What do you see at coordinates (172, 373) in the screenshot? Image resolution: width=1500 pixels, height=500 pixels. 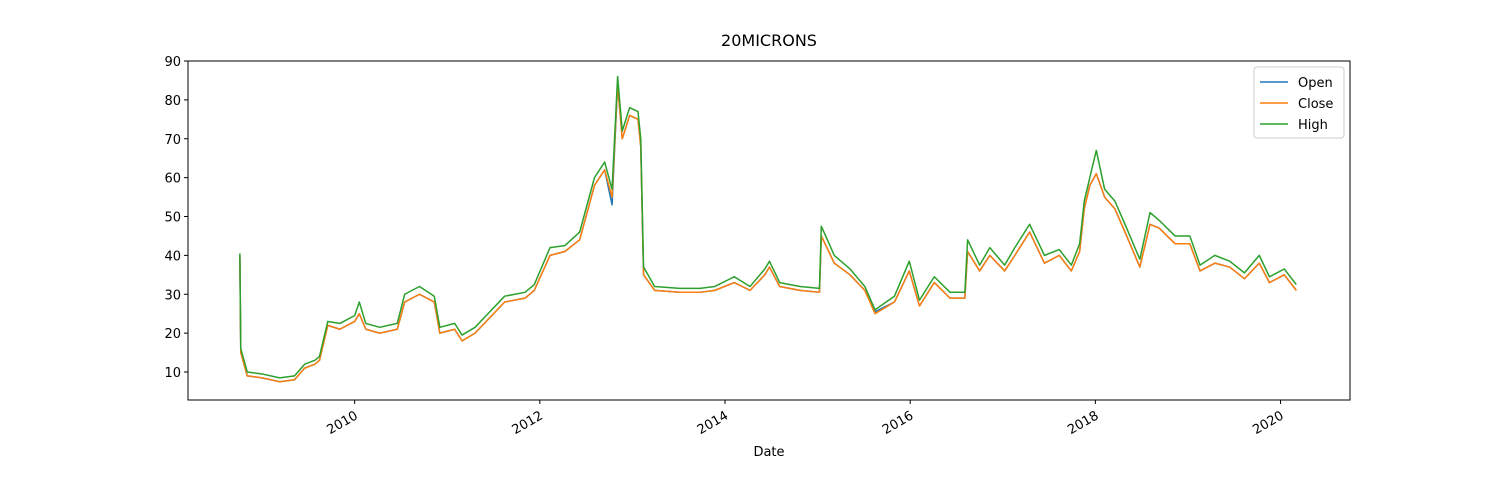 I see `y-tick-label: 10` at bounding box center [172, 373].